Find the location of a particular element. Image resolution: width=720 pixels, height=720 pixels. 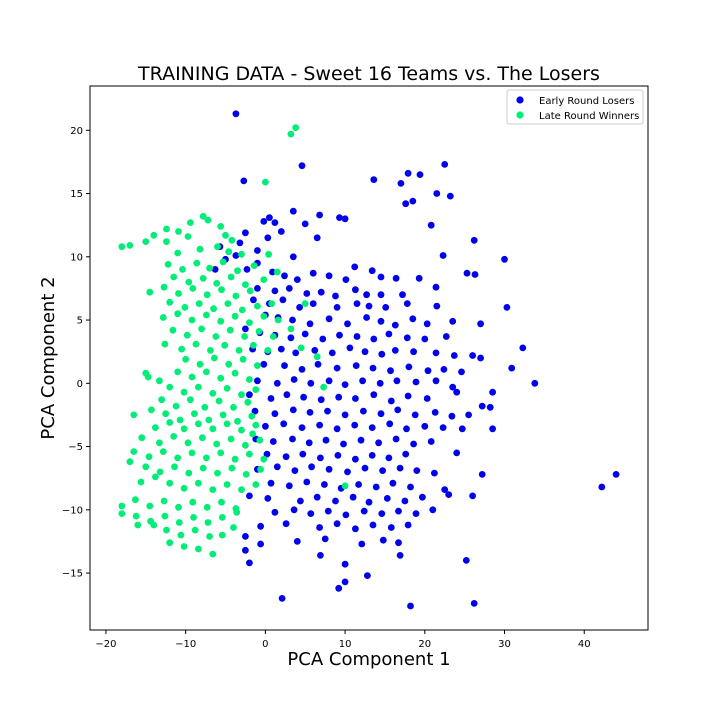

y-axis-label: PCA Component 2 is located at coordinates (48, 357).